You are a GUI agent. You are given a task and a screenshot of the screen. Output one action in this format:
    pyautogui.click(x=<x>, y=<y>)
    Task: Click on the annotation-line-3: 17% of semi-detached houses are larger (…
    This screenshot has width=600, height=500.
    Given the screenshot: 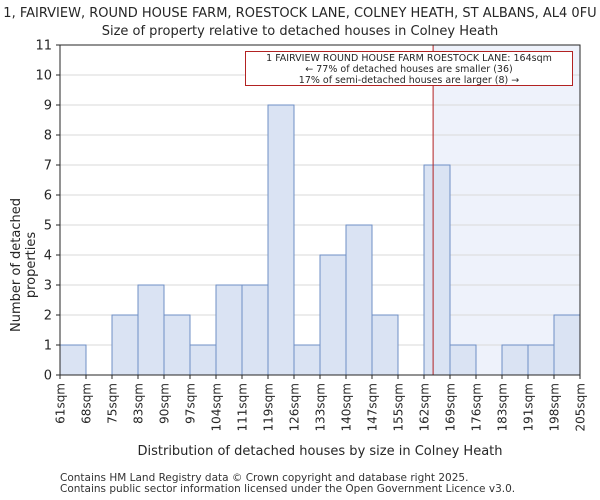 What is the action you would take?
    pyautogui.click(x=409, y=80)
    